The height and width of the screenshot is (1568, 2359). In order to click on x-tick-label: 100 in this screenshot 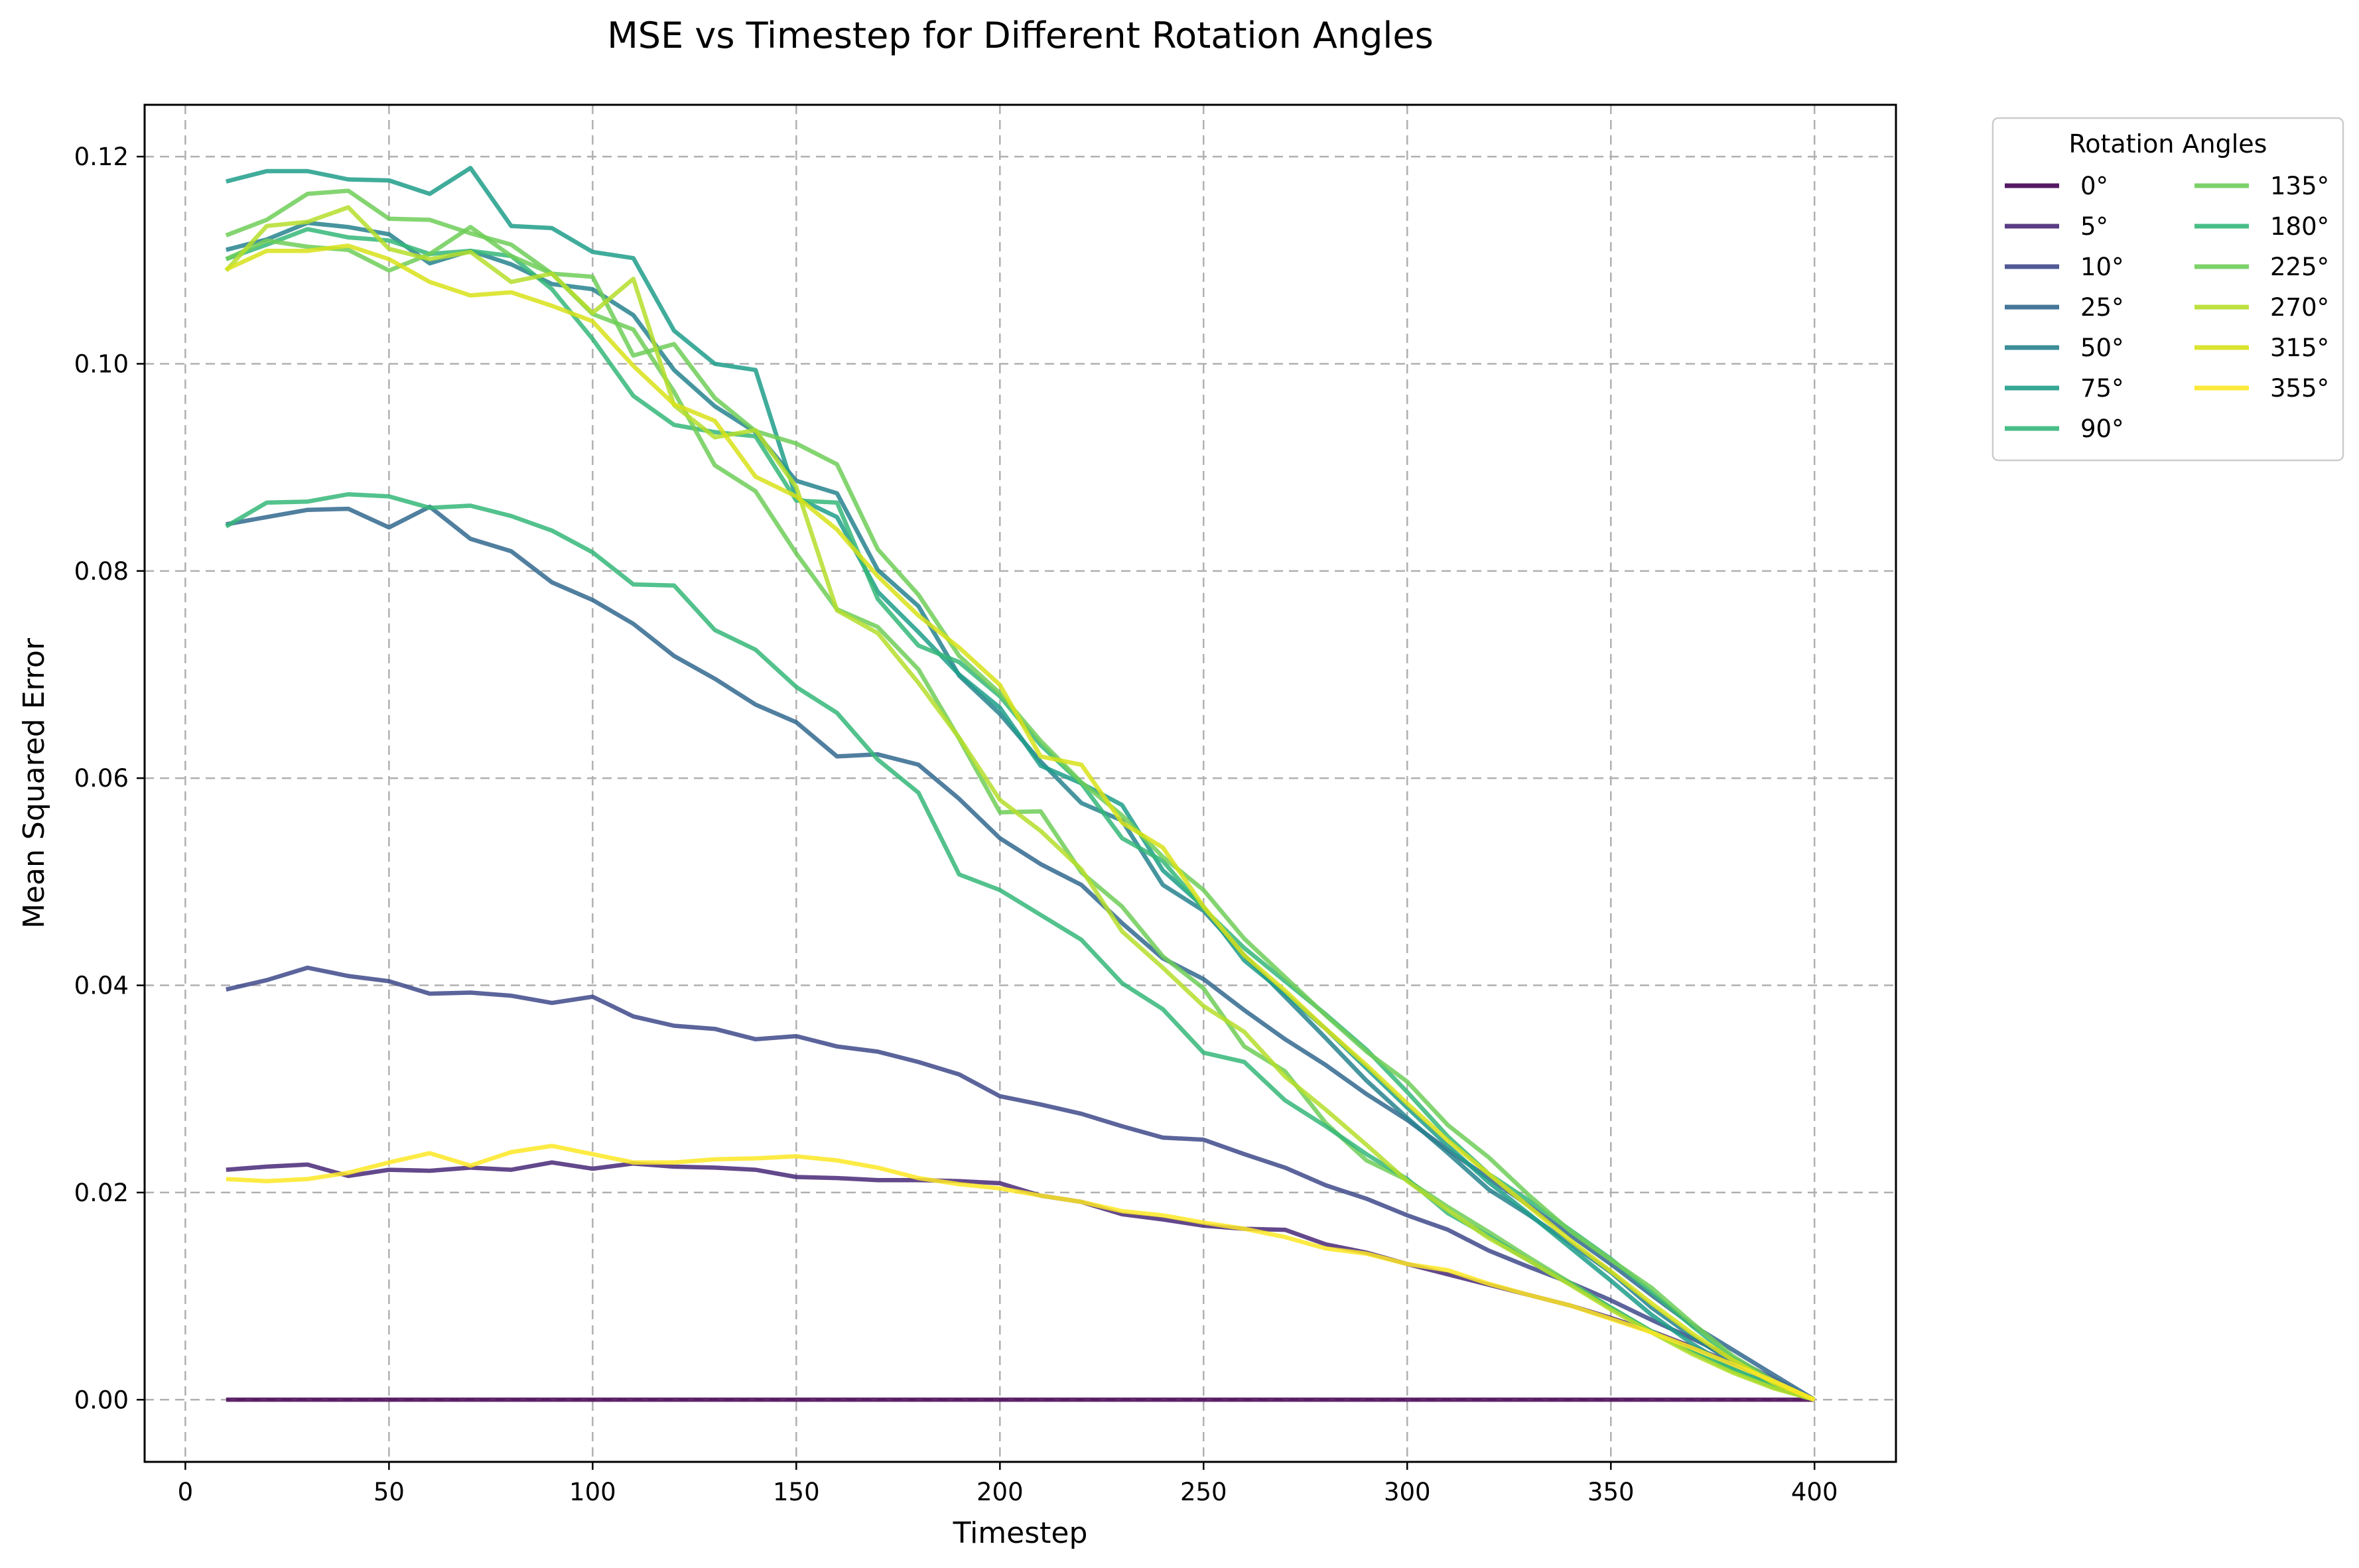, I will do `click(593, 1492)`.